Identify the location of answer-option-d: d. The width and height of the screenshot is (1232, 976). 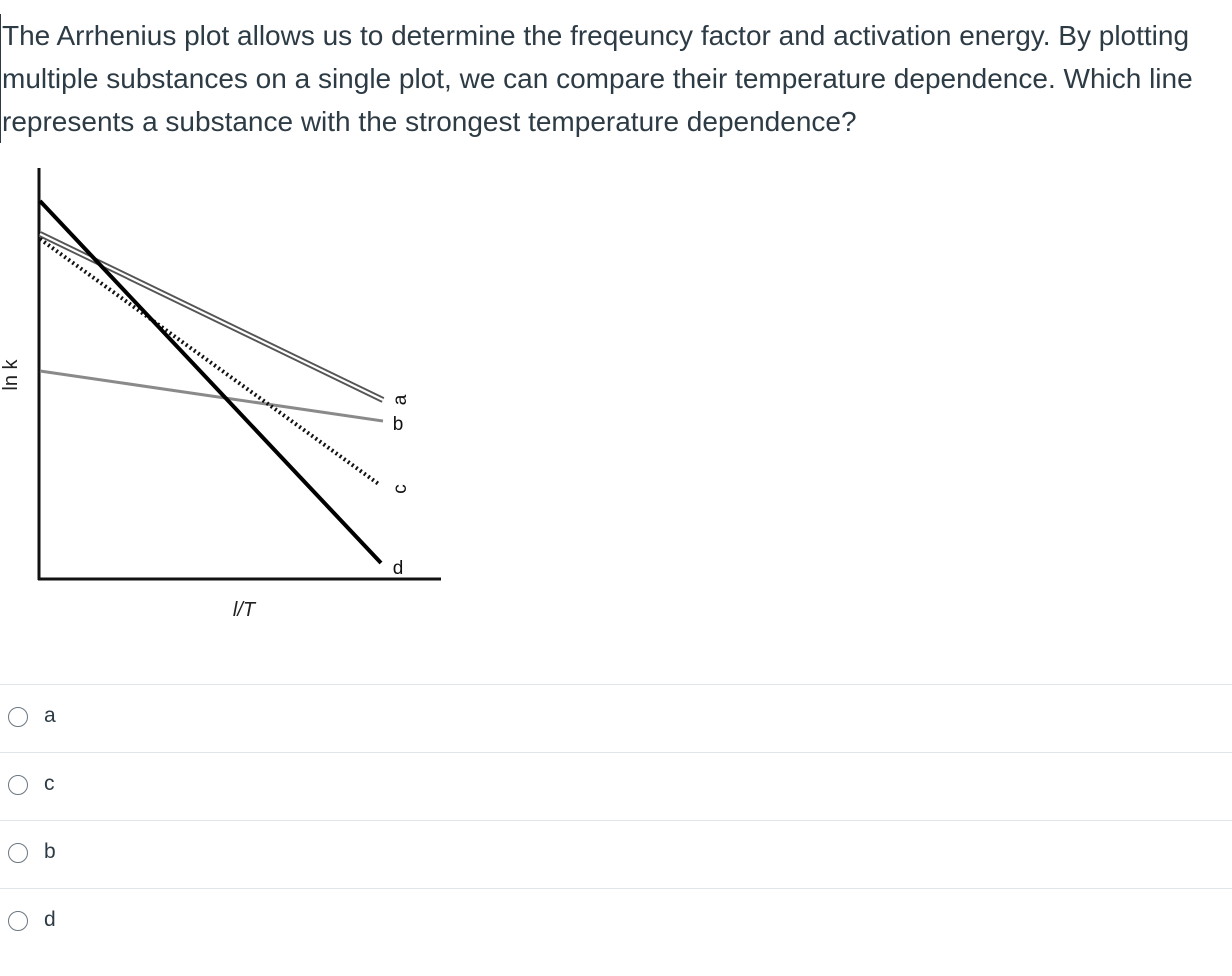
(616, 922).